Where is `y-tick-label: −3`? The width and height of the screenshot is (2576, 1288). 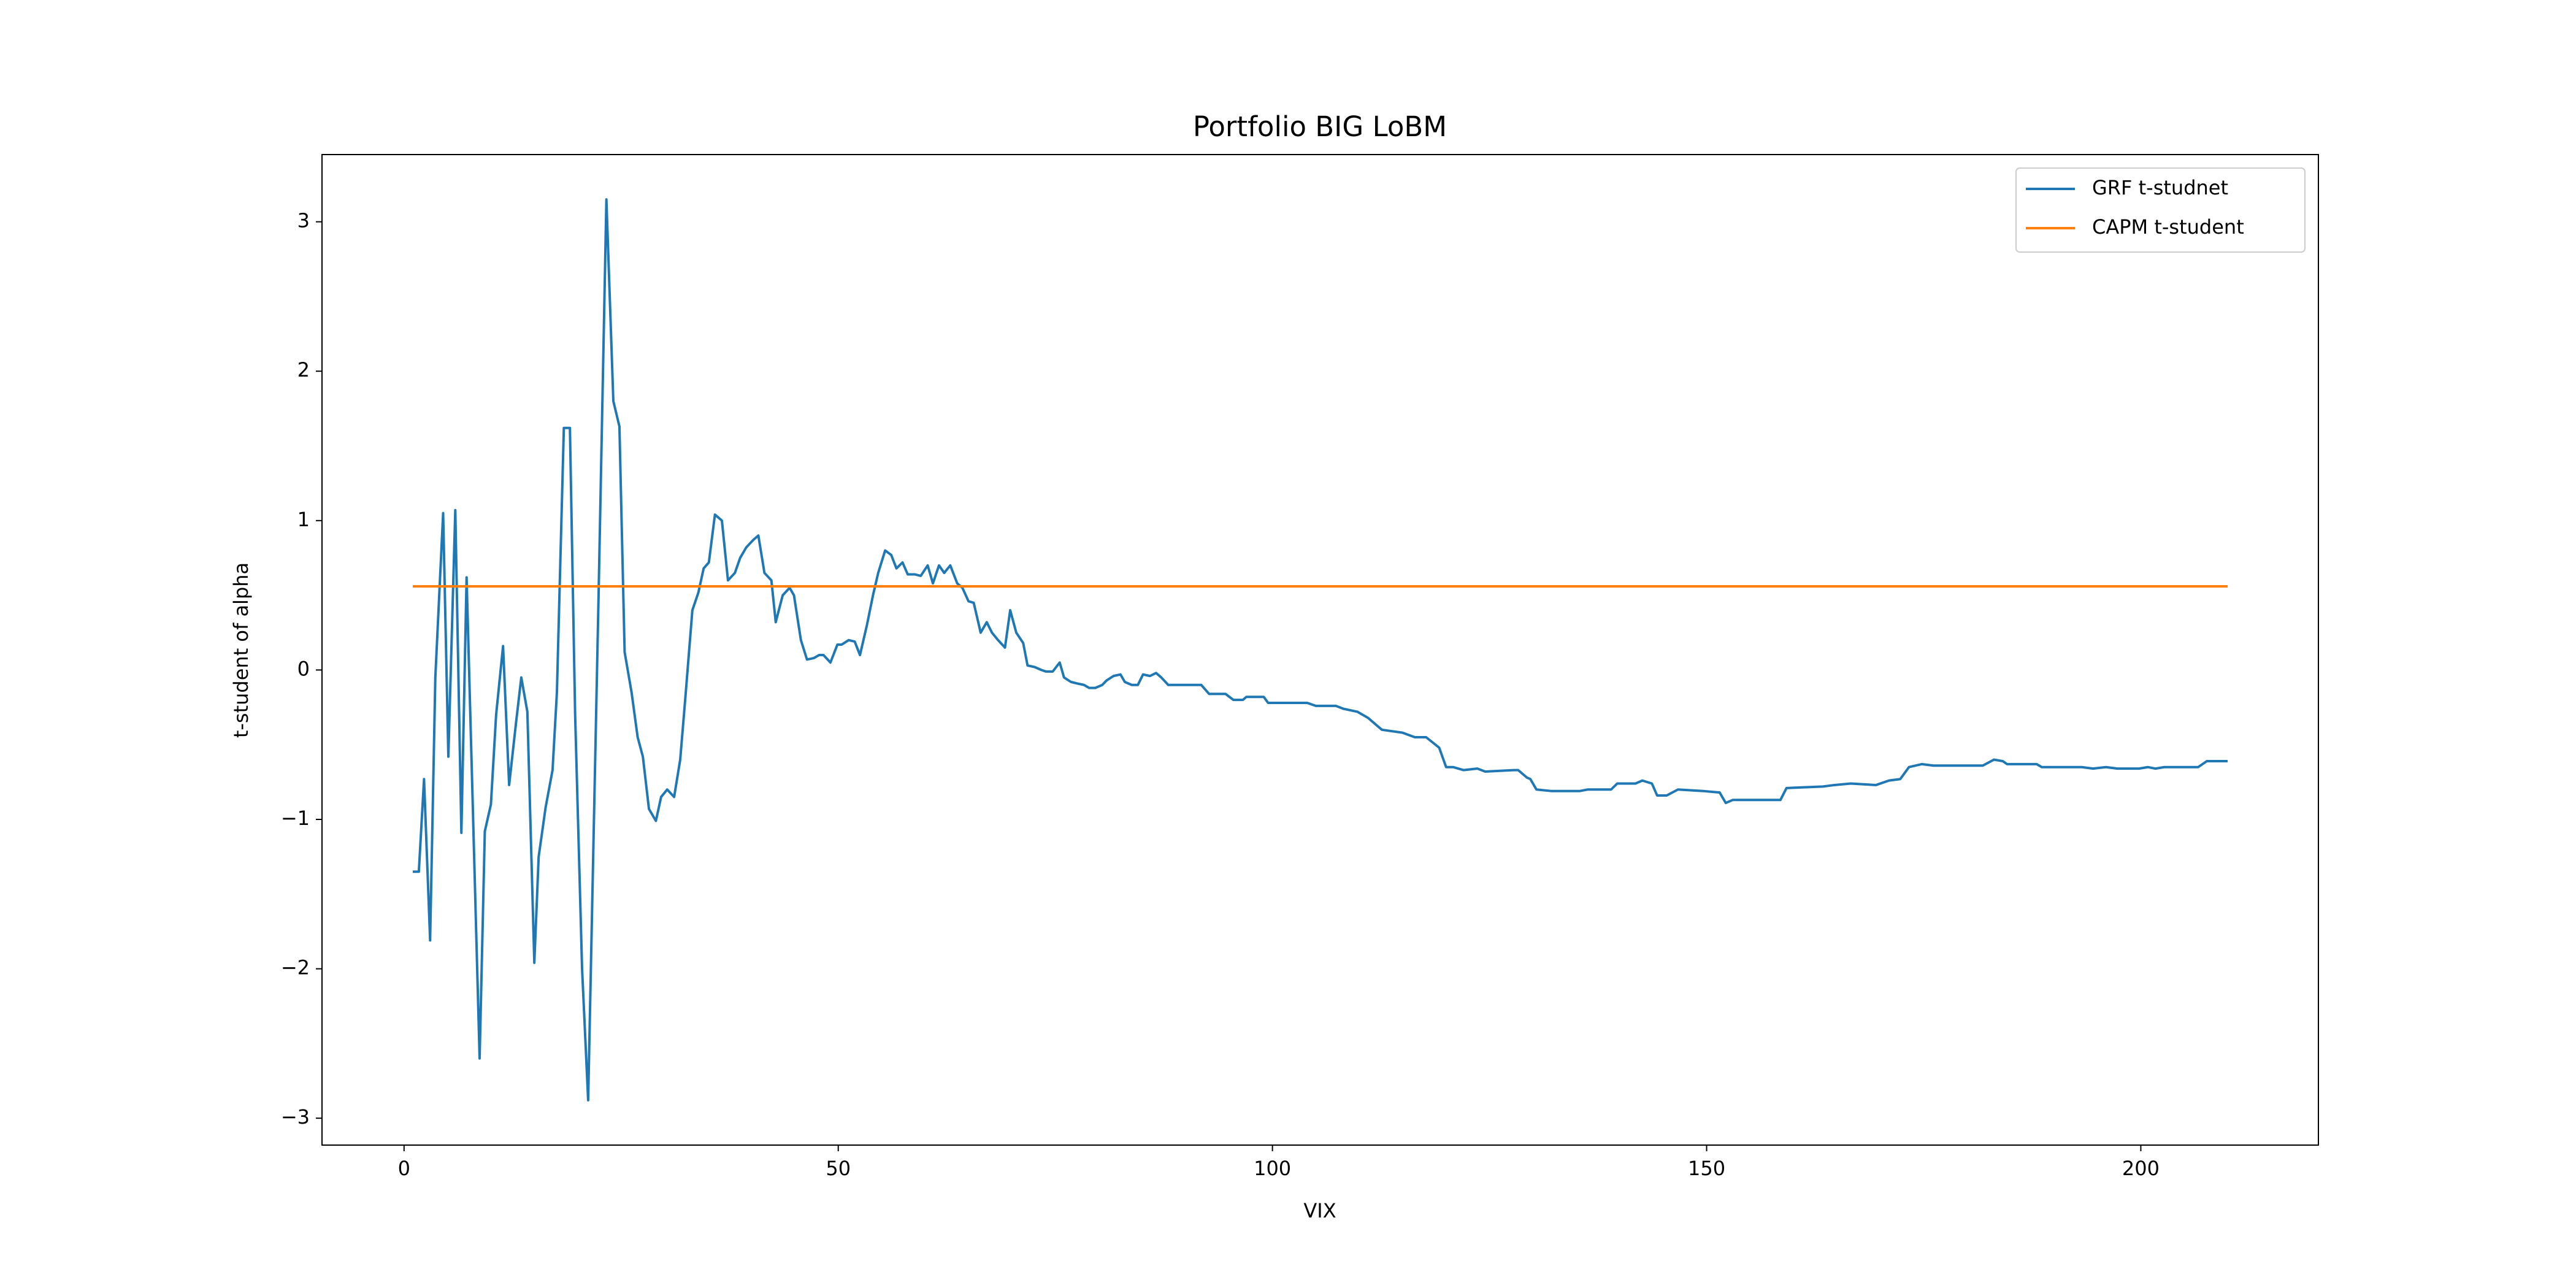
y-tick-label: −3 is located at coordinates (295, 1117).